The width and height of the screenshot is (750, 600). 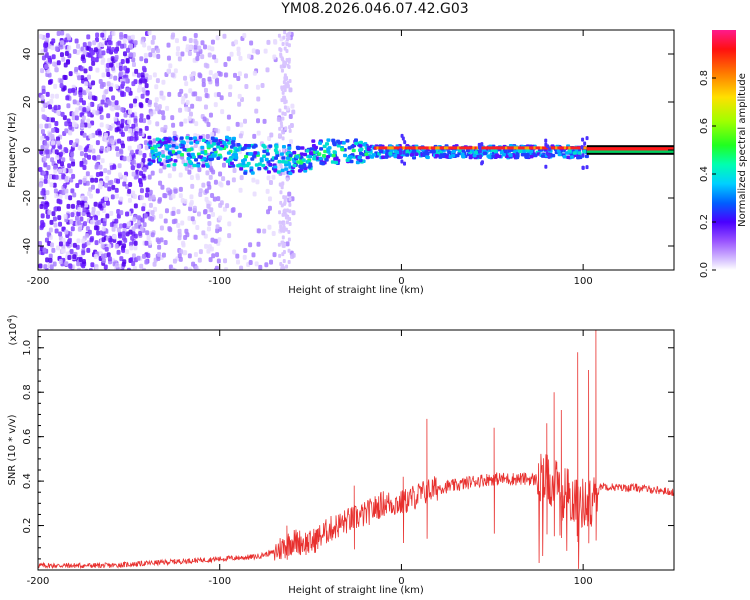 What do you see at coordinates (27, 150) in the screenshot?
I see `spectrogram-ytick-label: 0` at bounding box center [27, 150].